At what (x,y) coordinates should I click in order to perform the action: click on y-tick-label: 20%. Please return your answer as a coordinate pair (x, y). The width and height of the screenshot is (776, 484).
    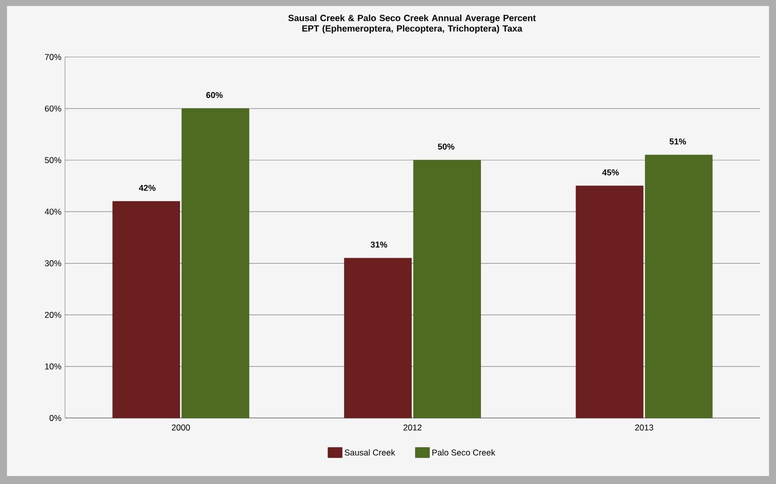
    Looking at the image, I should click on (53, 315).